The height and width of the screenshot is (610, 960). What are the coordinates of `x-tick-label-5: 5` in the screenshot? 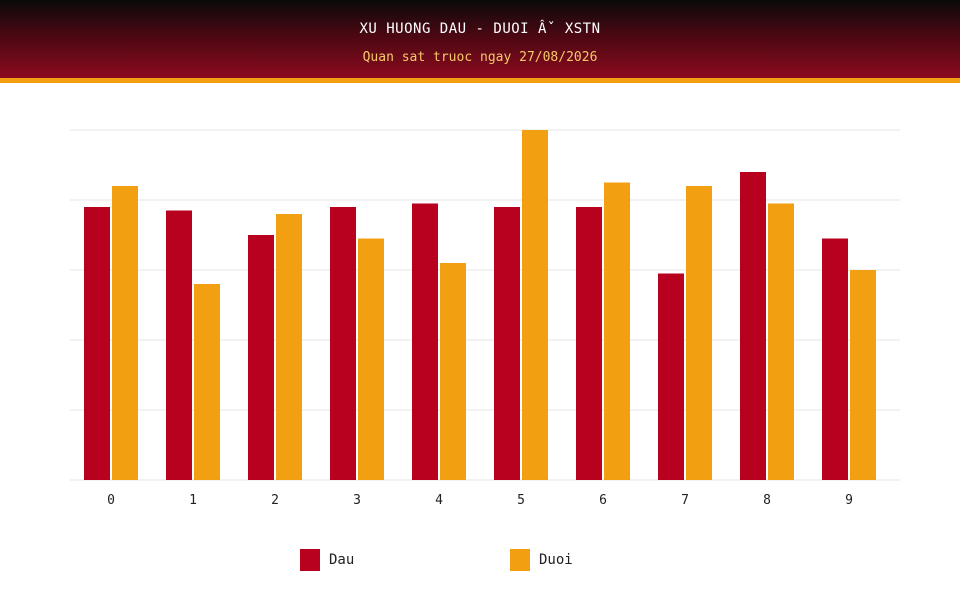 It's located at (521, 500).